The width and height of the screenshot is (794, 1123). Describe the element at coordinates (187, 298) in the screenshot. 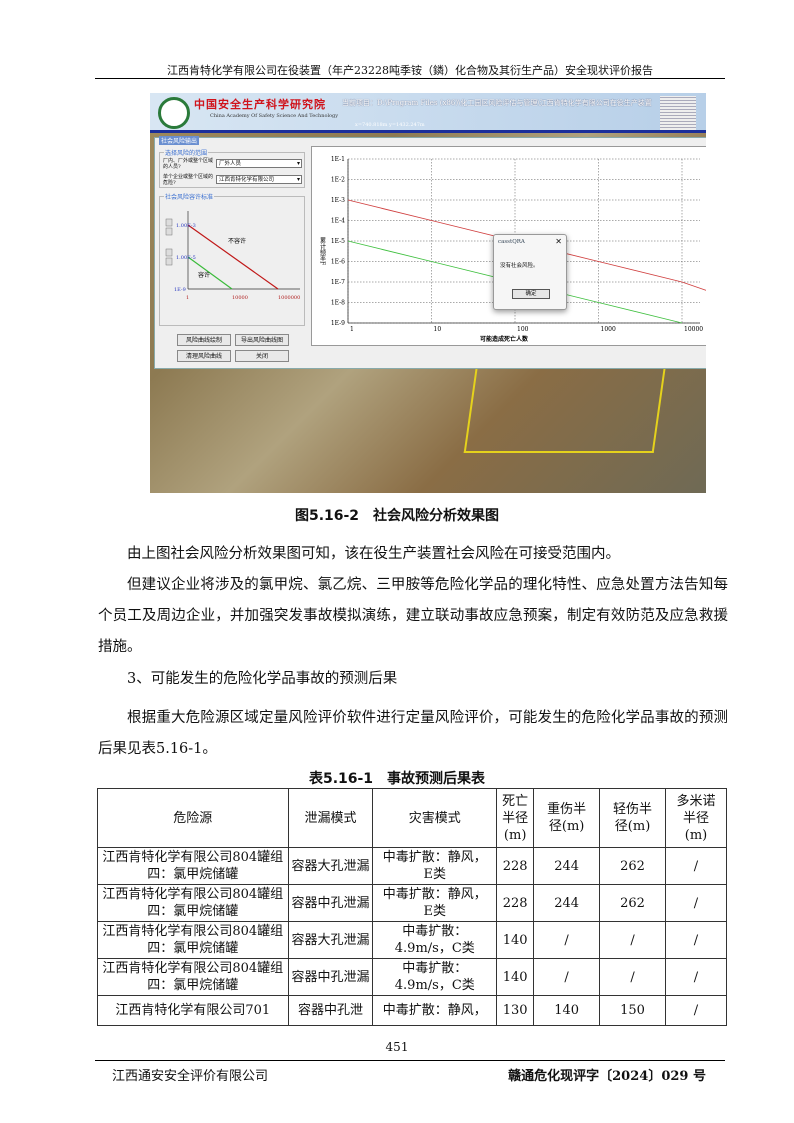

I see `mini-tick: 1` at that location.